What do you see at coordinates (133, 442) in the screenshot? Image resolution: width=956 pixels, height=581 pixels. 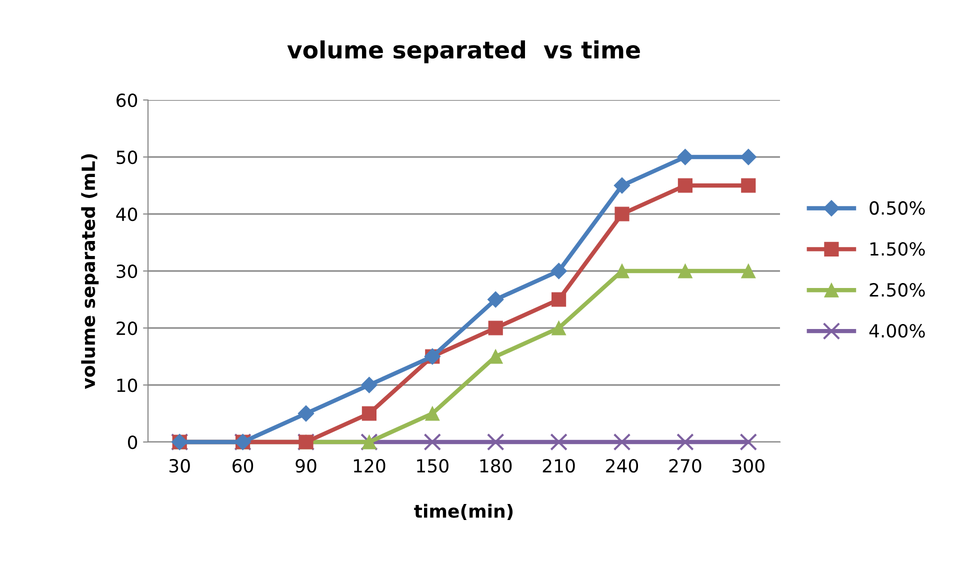 I see `y-tick-label: 0` at bounding box center [133, 442].